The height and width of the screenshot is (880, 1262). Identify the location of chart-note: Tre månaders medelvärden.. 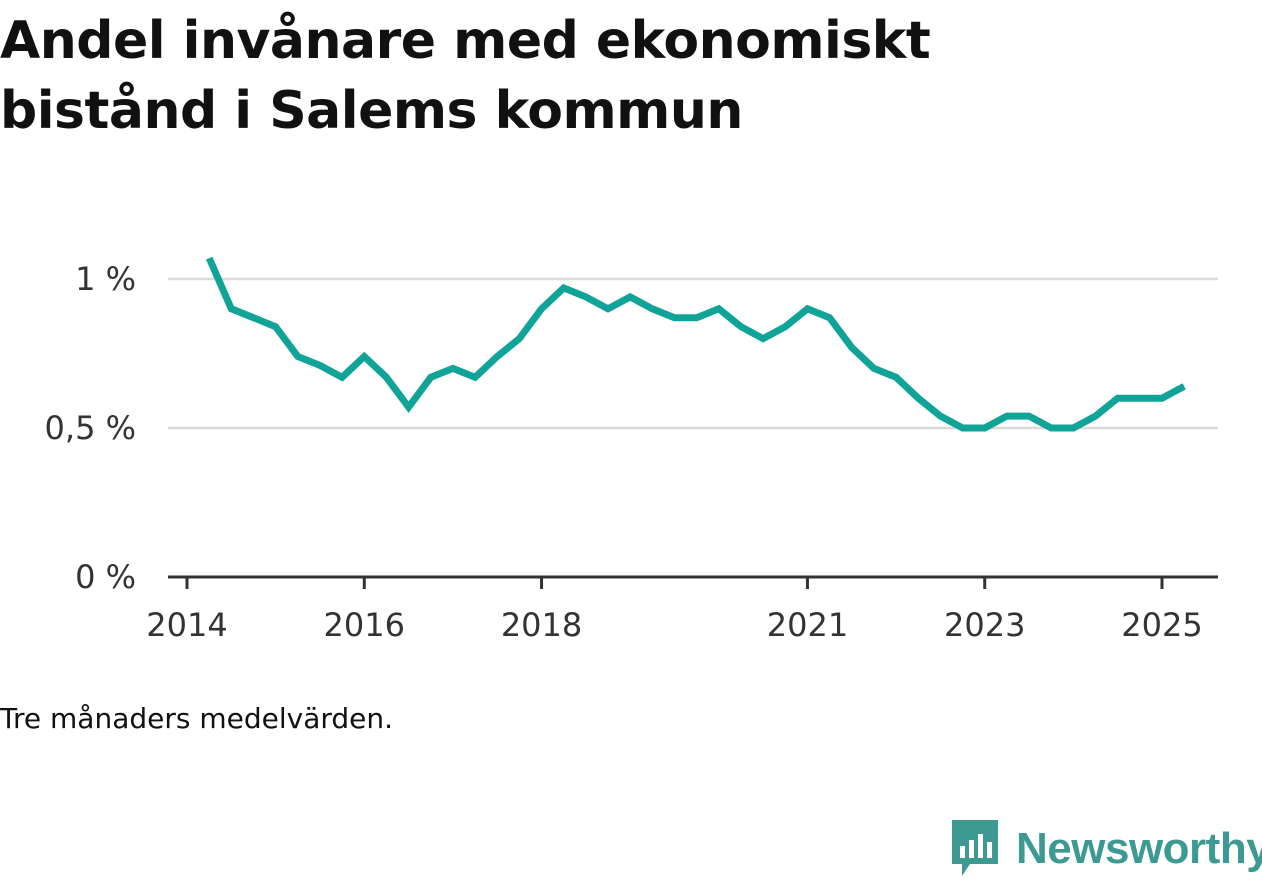
(197, 718).